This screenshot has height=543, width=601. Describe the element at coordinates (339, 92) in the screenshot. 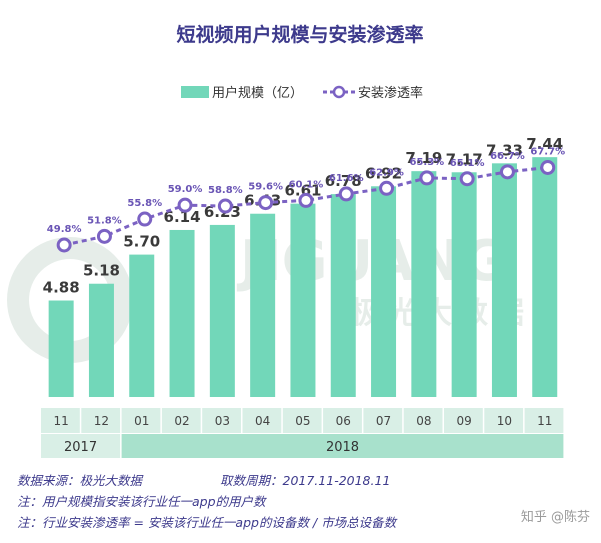

I see `legend-line-marker` at that location.